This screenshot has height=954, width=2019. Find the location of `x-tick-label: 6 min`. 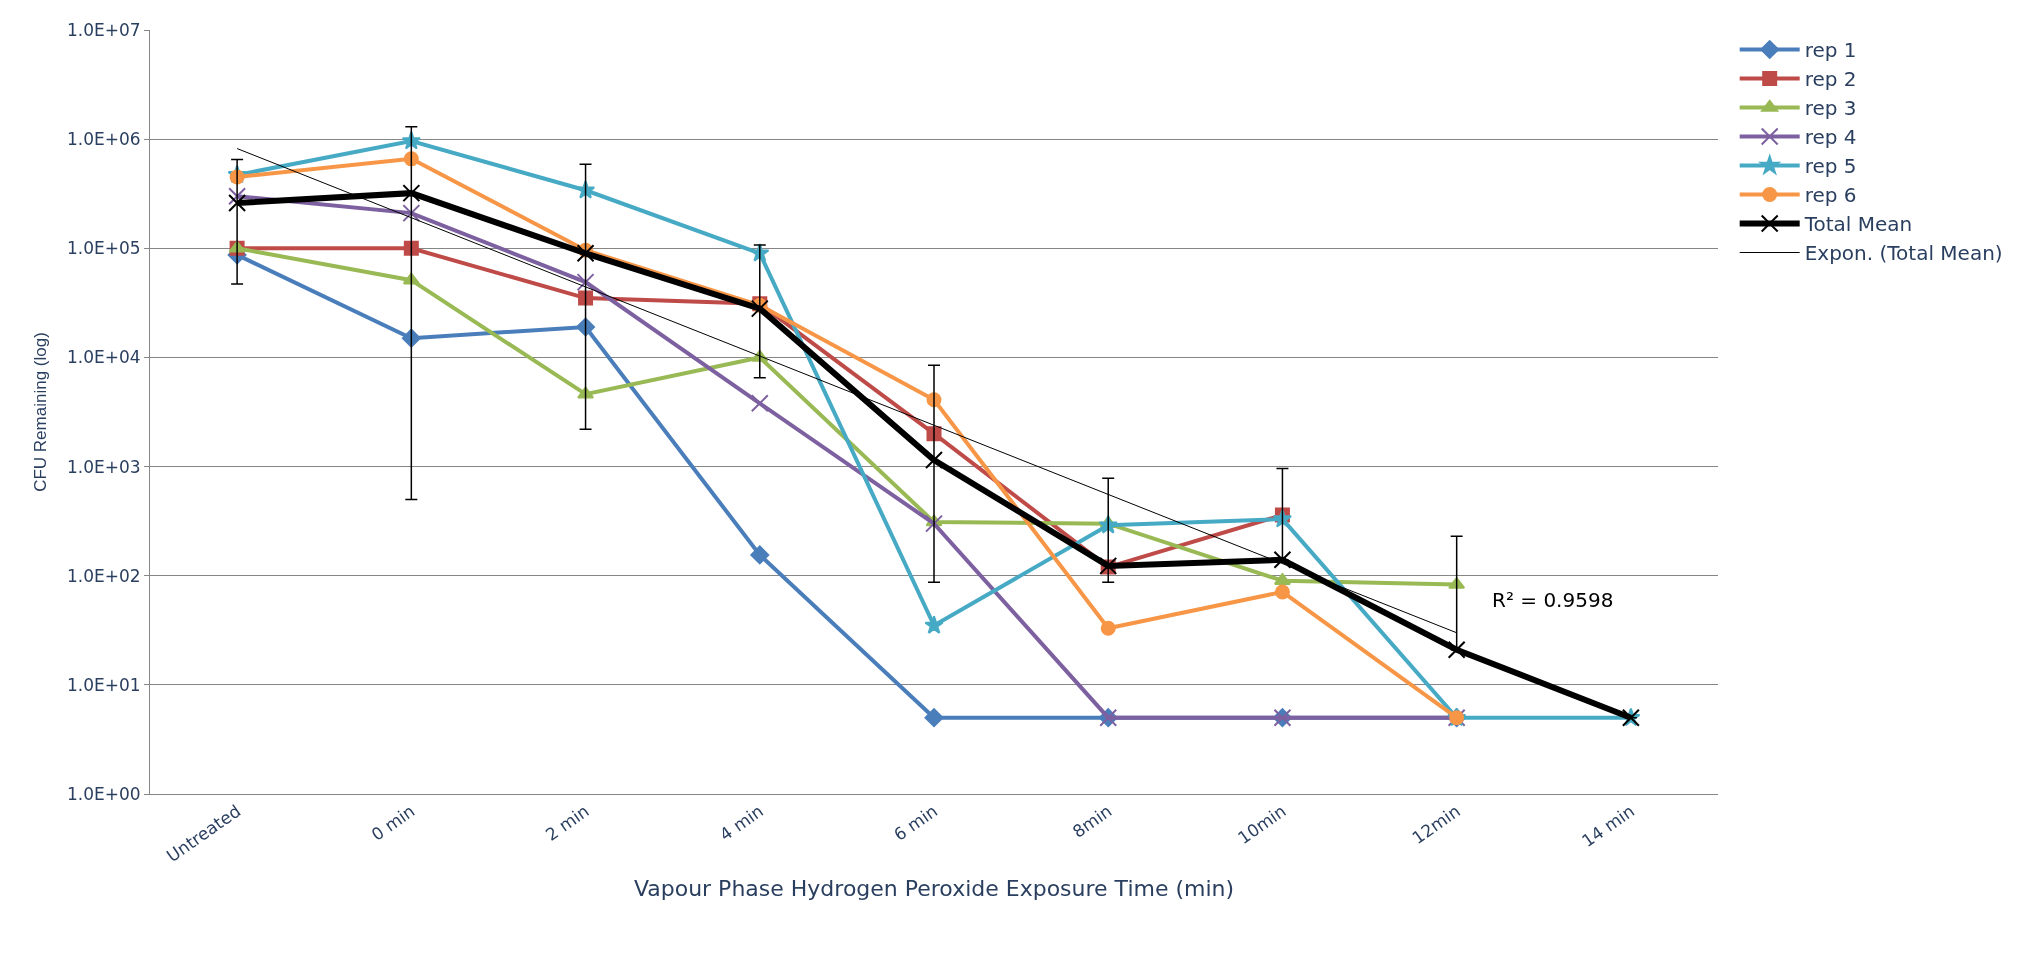

x-tick-label: 6 min is located at coordinates (916, 822).